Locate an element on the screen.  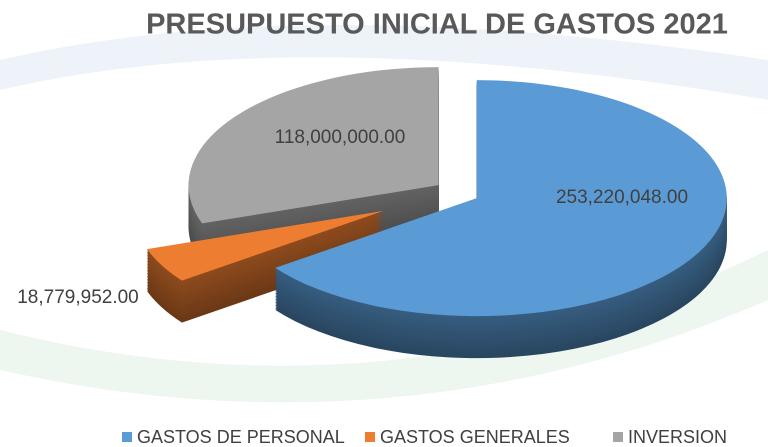
data-label: 18,779,952.00 is located at coordinates (78, 297).